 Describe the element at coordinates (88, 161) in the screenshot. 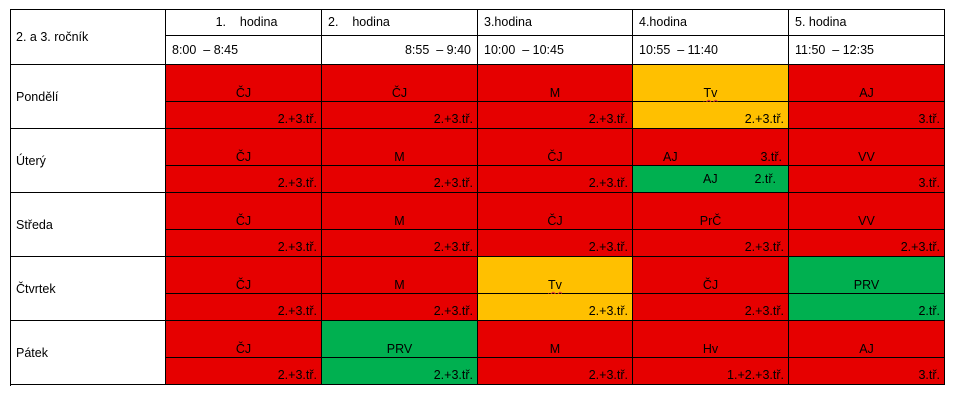

I see `day-name: Úterý` at that location.